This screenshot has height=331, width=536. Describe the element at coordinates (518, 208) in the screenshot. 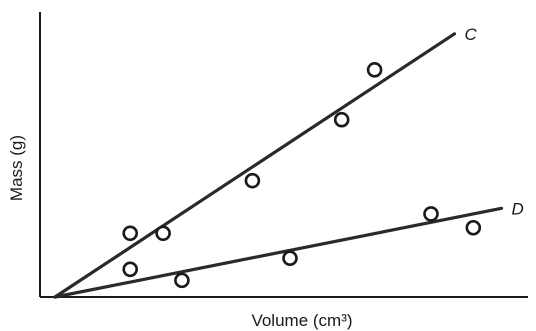

I see `series-d-label: D` at that location.